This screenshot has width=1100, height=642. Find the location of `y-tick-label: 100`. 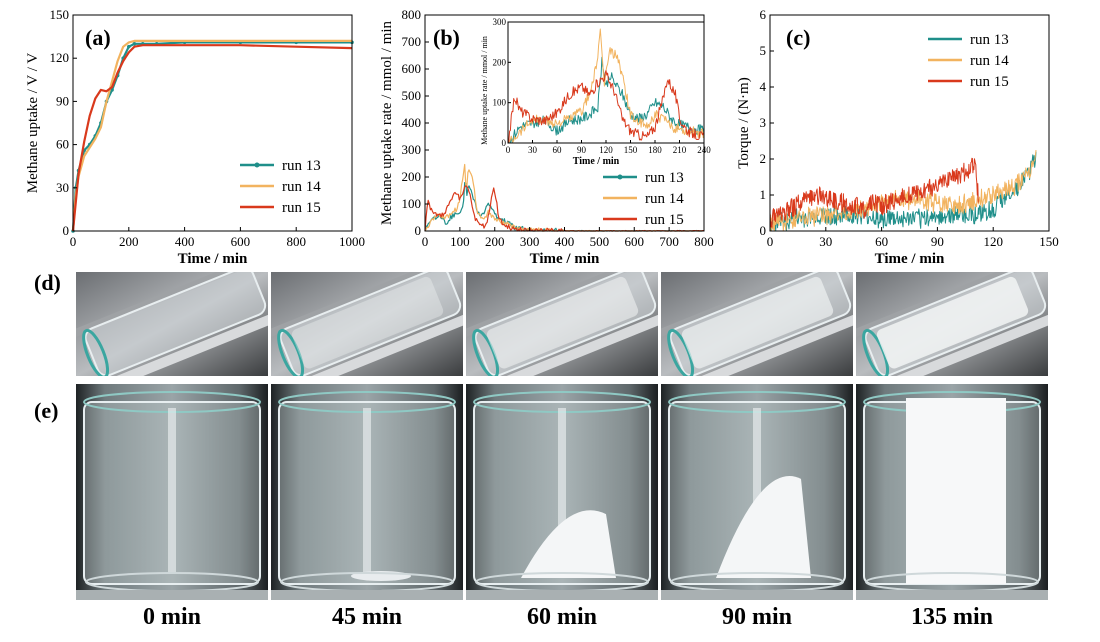

y-tick-label: 100 is located at coordinates (412, 203).